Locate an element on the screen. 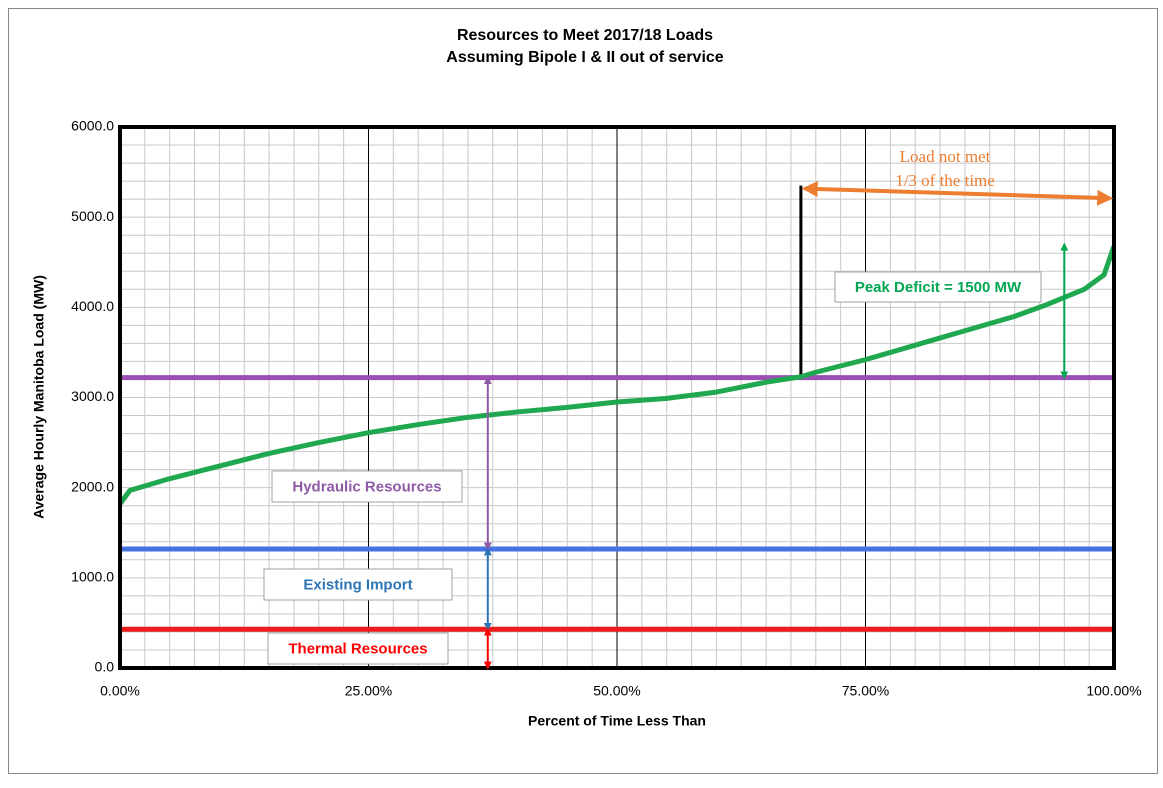  annotation-label: Existing Import is located at coordinates (357, 584).